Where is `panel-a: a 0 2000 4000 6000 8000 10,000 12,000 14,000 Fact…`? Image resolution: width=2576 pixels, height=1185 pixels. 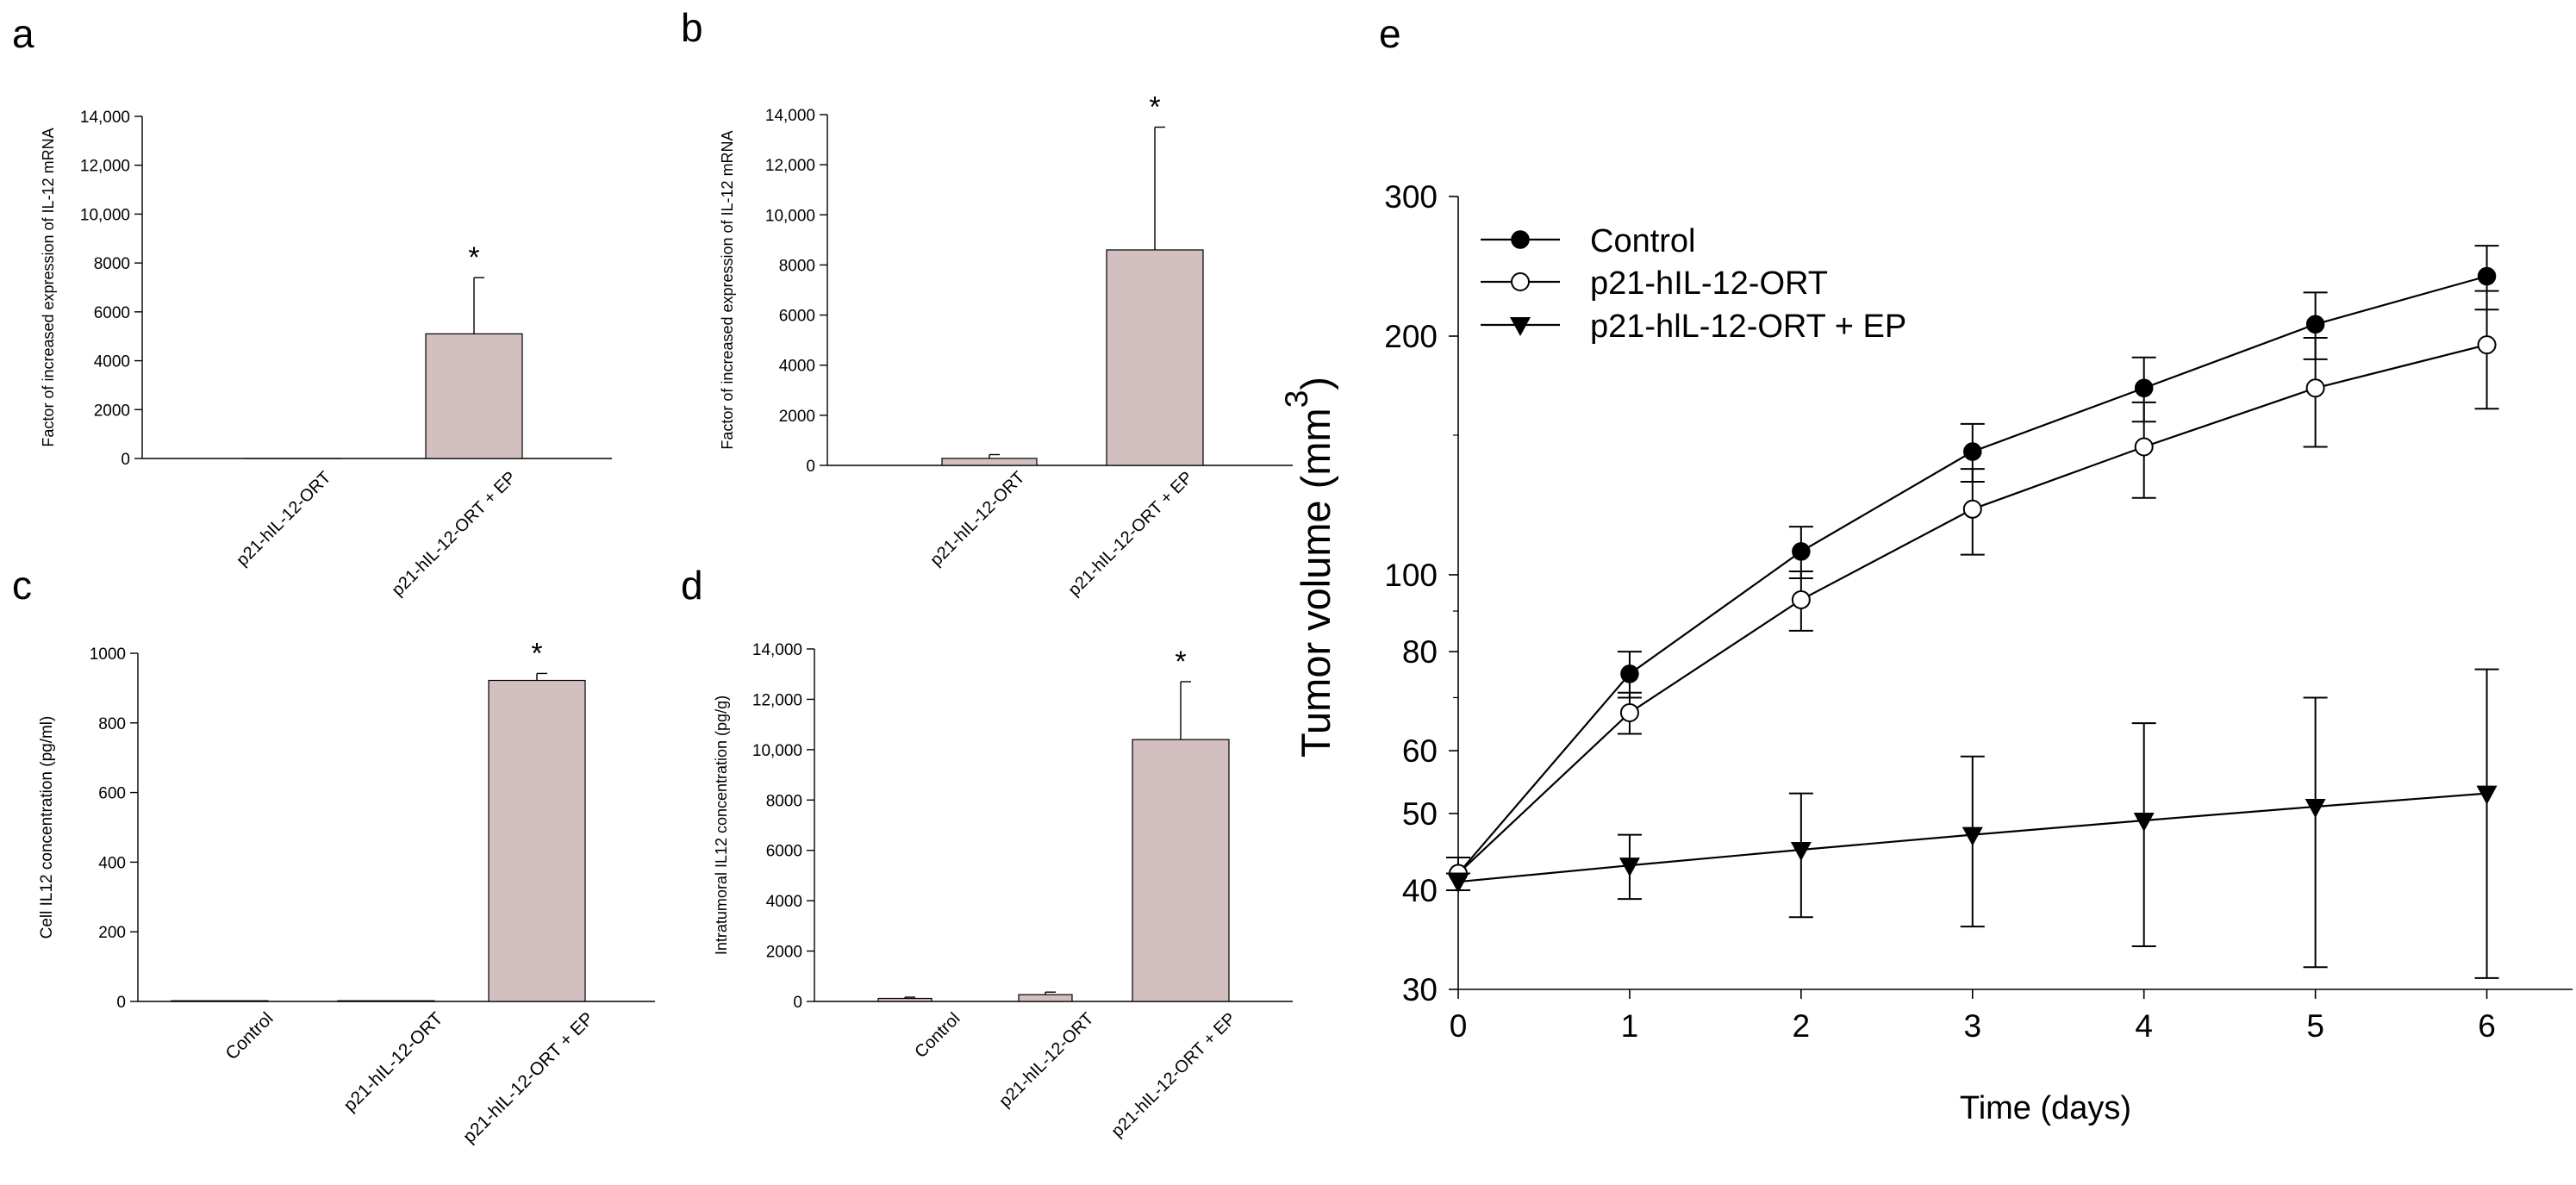
panel-a: a 0 2000 4000 6000 8000 10,000 12,000 14,000 Fact… is located at coordinates (312, 305).